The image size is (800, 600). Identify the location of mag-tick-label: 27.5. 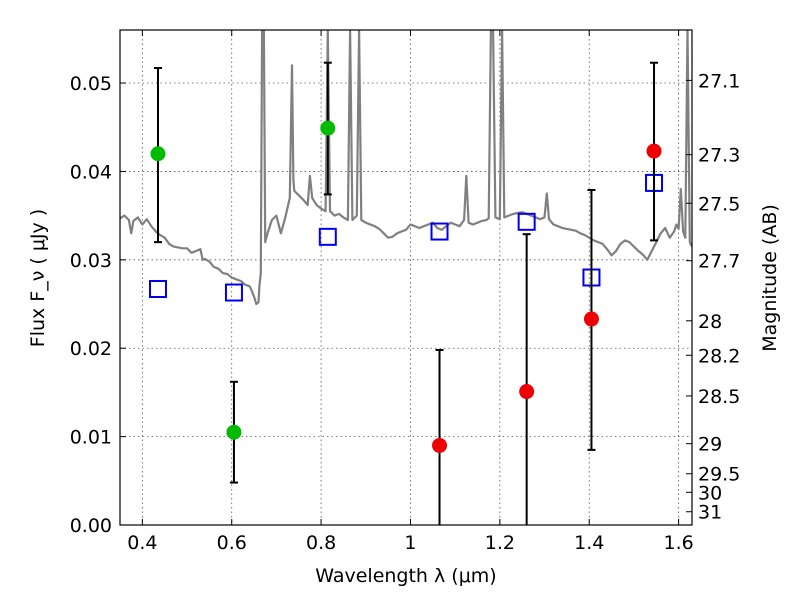
(719, 204).